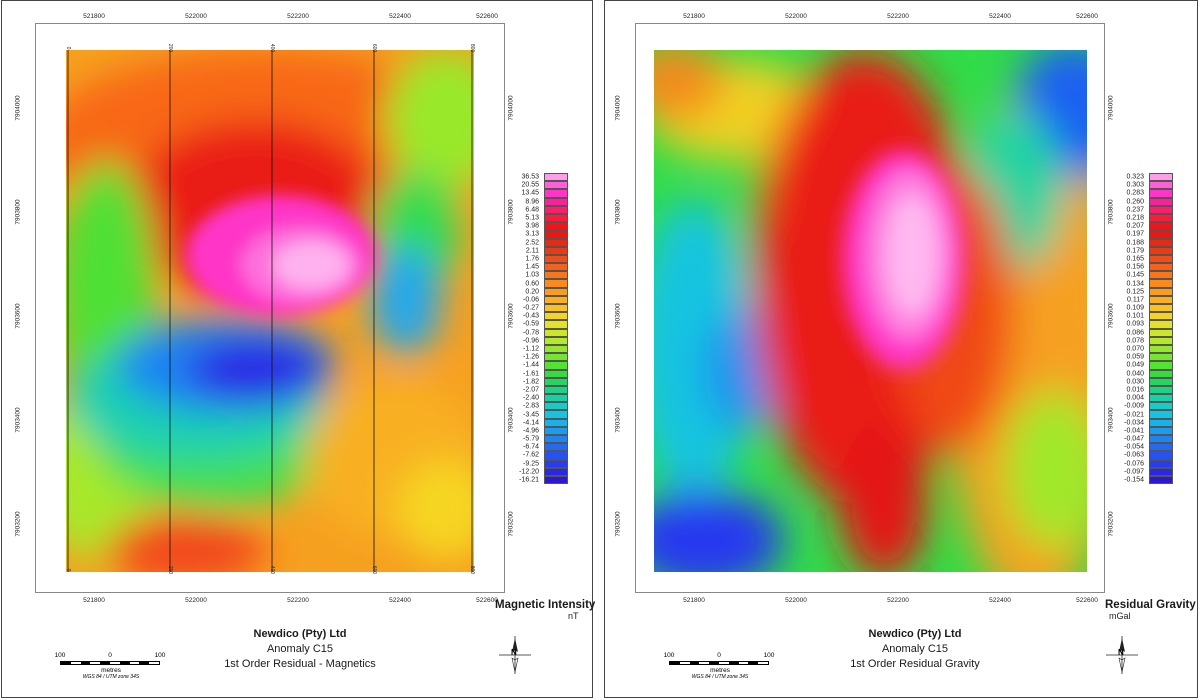 The height and width of the screenshot is (700, 1200). Describe the element at coordinates (546, 267) in the screenshot. I see `legend-swatch: 1.45` at that location.